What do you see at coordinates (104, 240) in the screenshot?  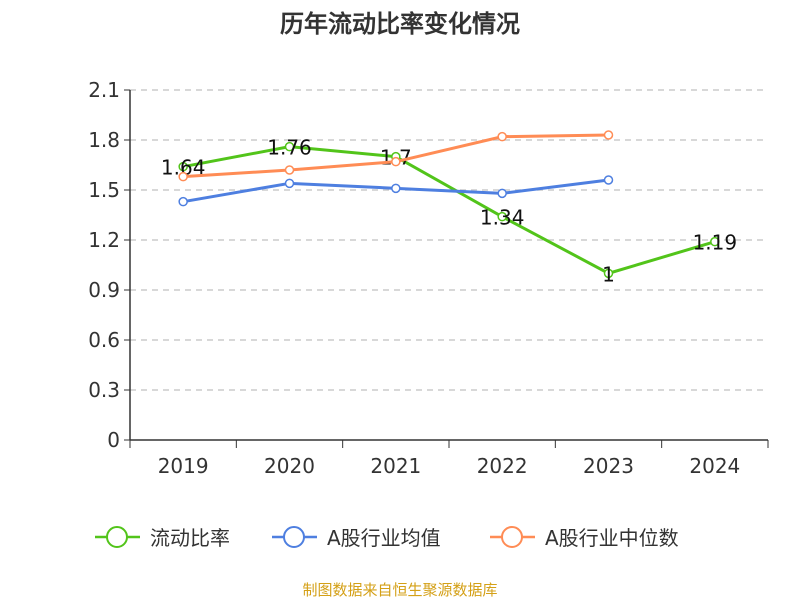 I see `y-tick-label: 1.2` at bounding box center [104, 240].